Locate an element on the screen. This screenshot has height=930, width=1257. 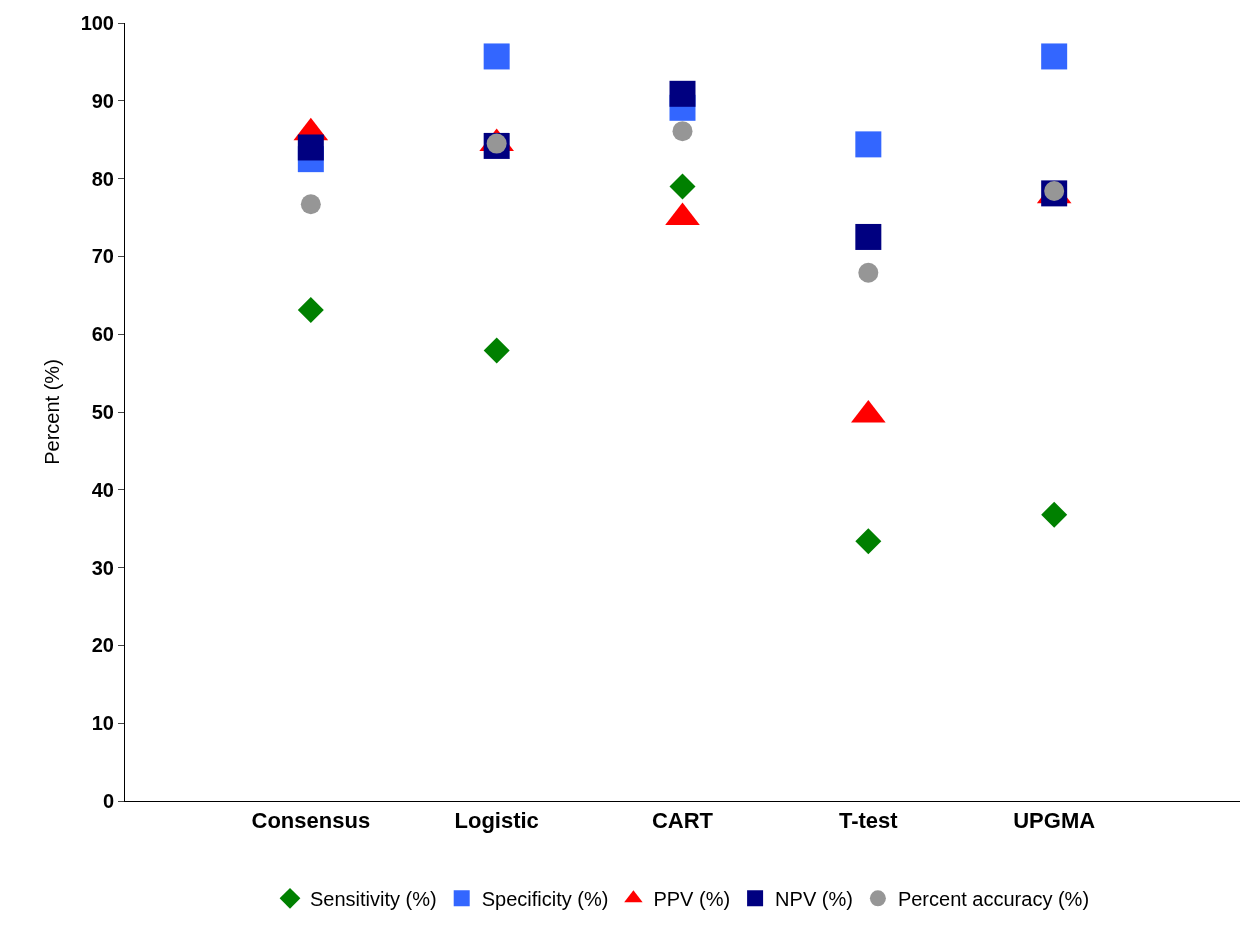
x-tick-label: CART is located at coordinates (682, 821).